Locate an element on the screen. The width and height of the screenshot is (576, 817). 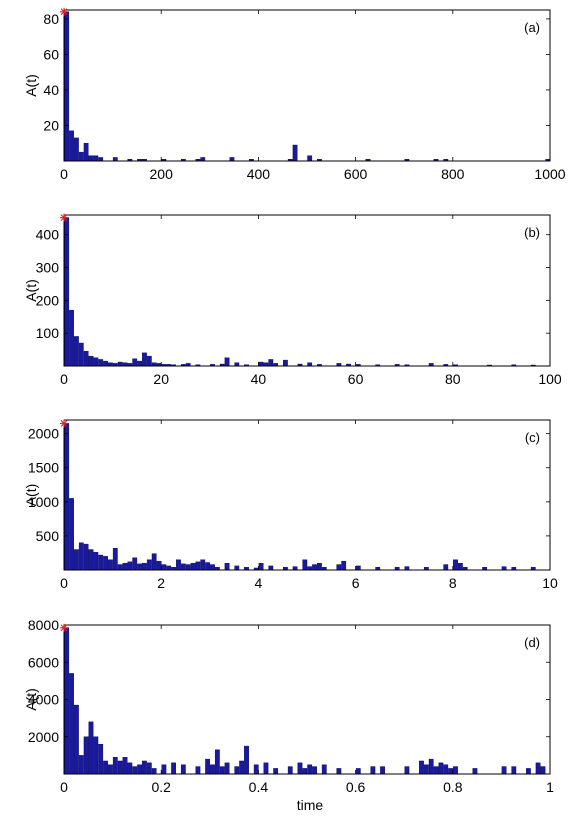
panel-label: (c) is located at coordinates (532, 437).